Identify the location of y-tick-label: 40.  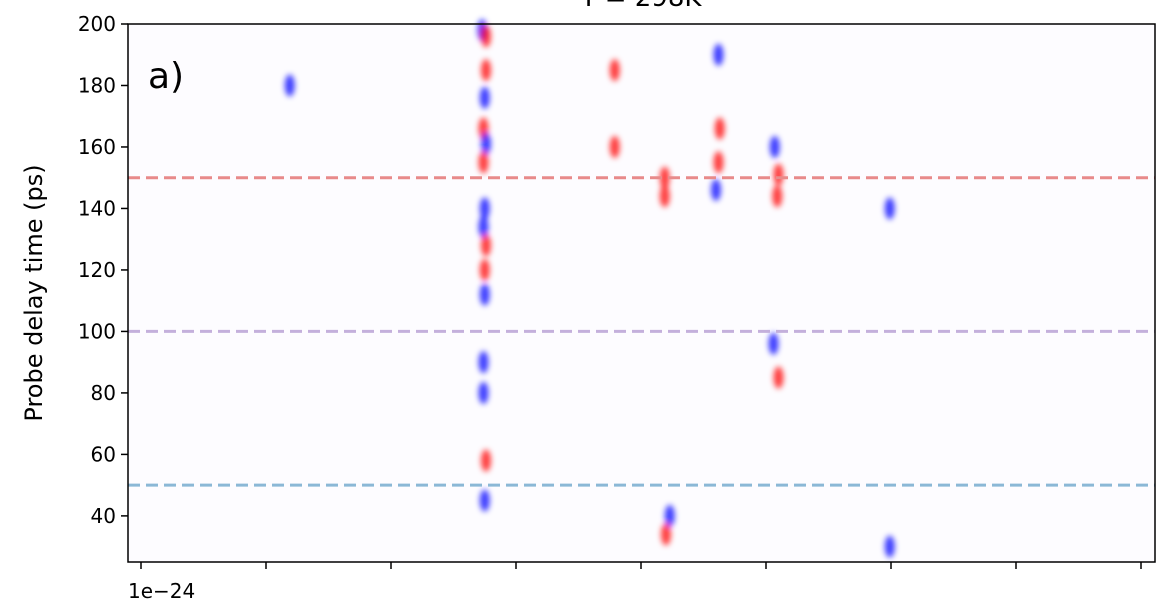
(103, 516).